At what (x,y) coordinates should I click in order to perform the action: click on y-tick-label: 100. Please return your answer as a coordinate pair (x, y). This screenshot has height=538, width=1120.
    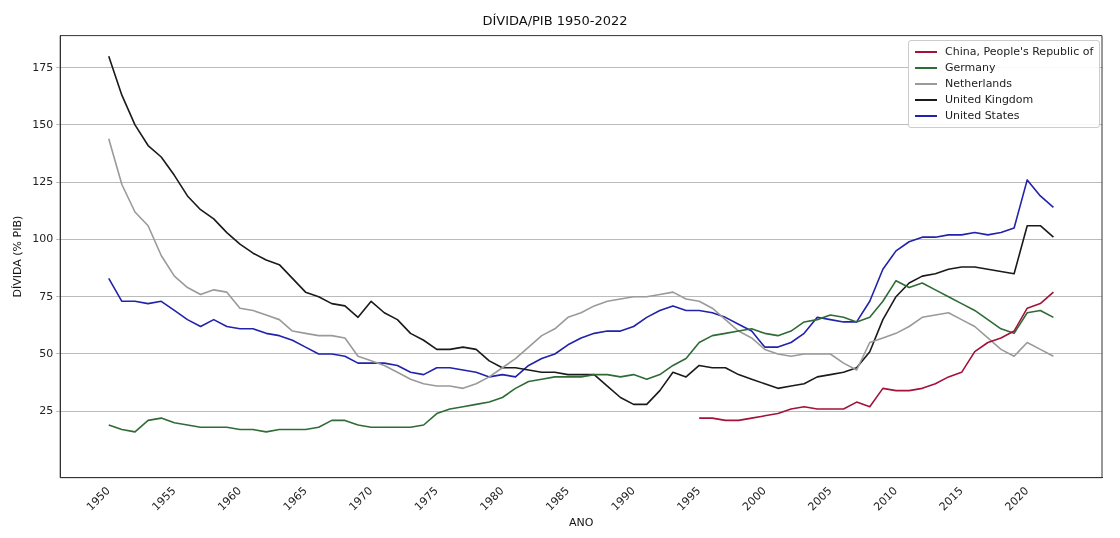
    Looking at the image, I should click on (43, 239).